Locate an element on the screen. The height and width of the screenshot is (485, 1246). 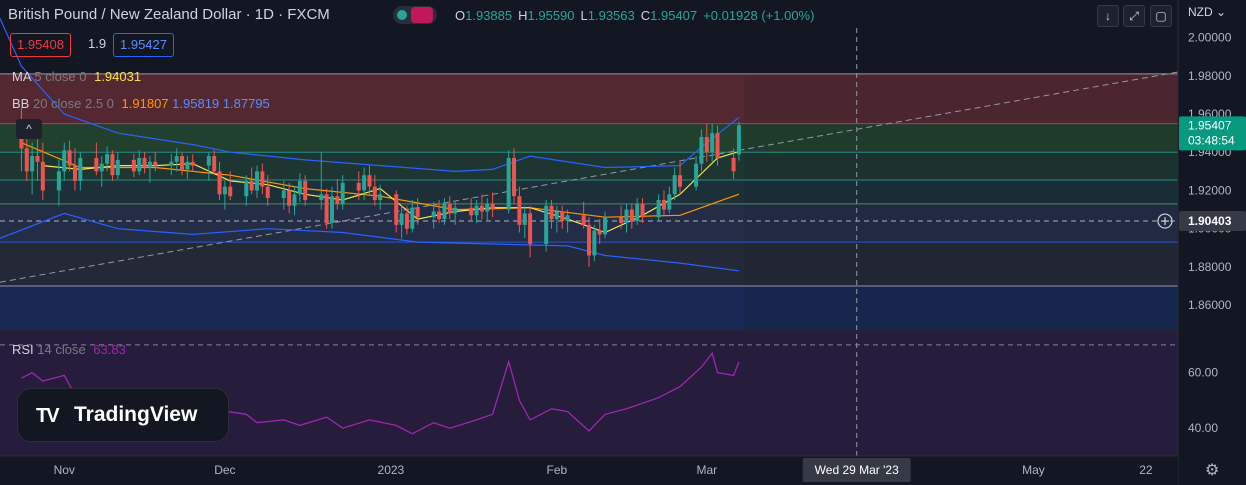
price-tick-label: 1.98000 is located at coordinates (1210, 76).